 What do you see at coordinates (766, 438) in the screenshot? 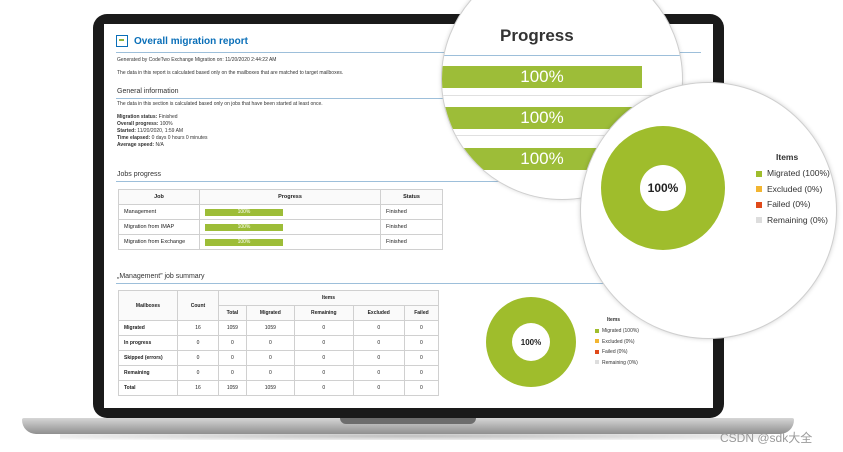
I see `watermark: CSDN @sdk大全` at bounding box center [766, 438].